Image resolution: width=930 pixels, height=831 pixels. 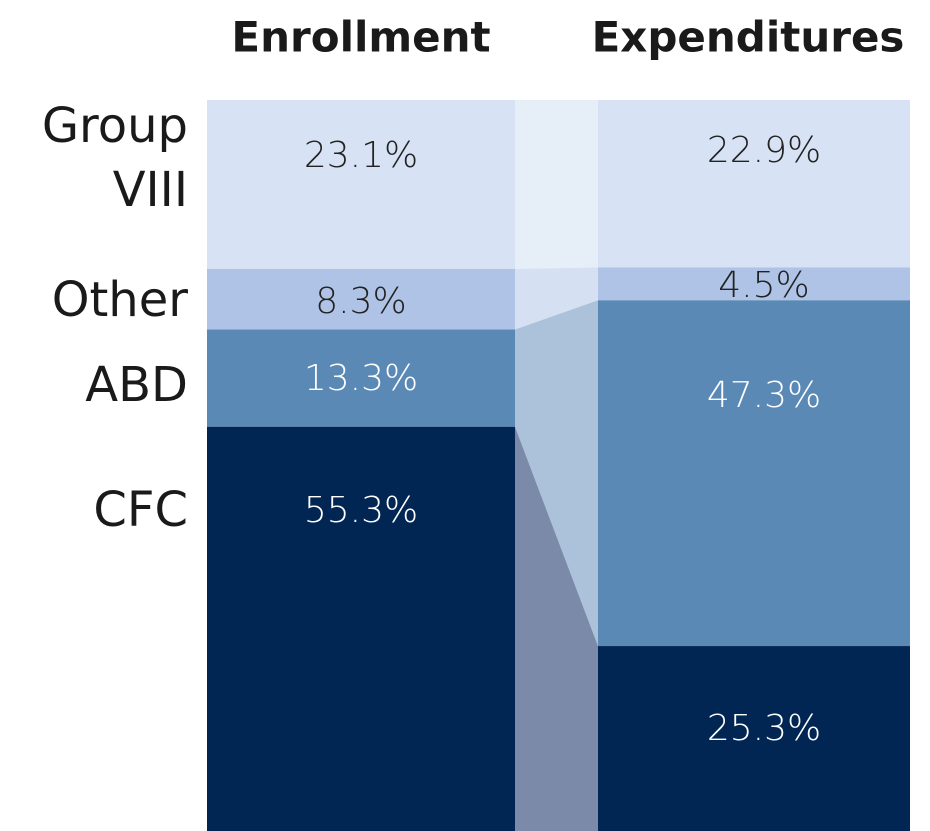 What do you see at coordinates (360, 301) in the screenshot?
I see `value-label: 8.3%` at bounding box center [360, 301].